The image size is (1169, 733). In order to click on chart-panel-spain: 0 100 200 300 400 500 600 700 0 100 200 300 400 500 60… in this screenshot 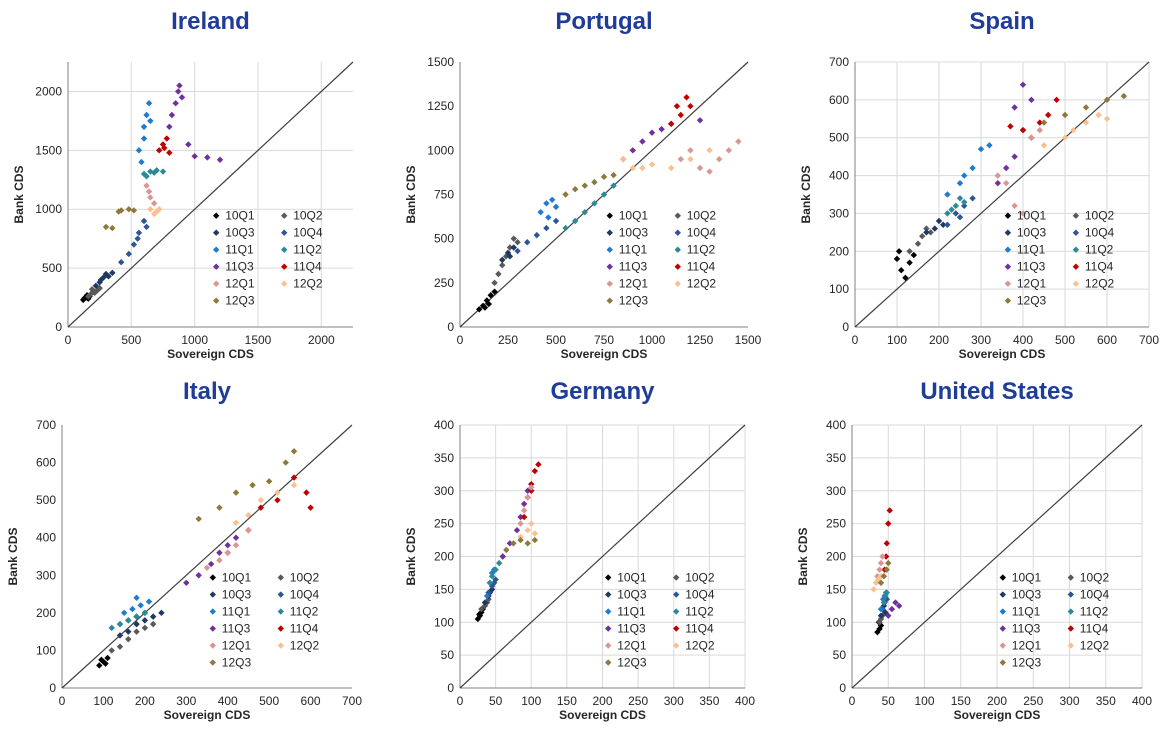, I will do `click(979, 208)`.